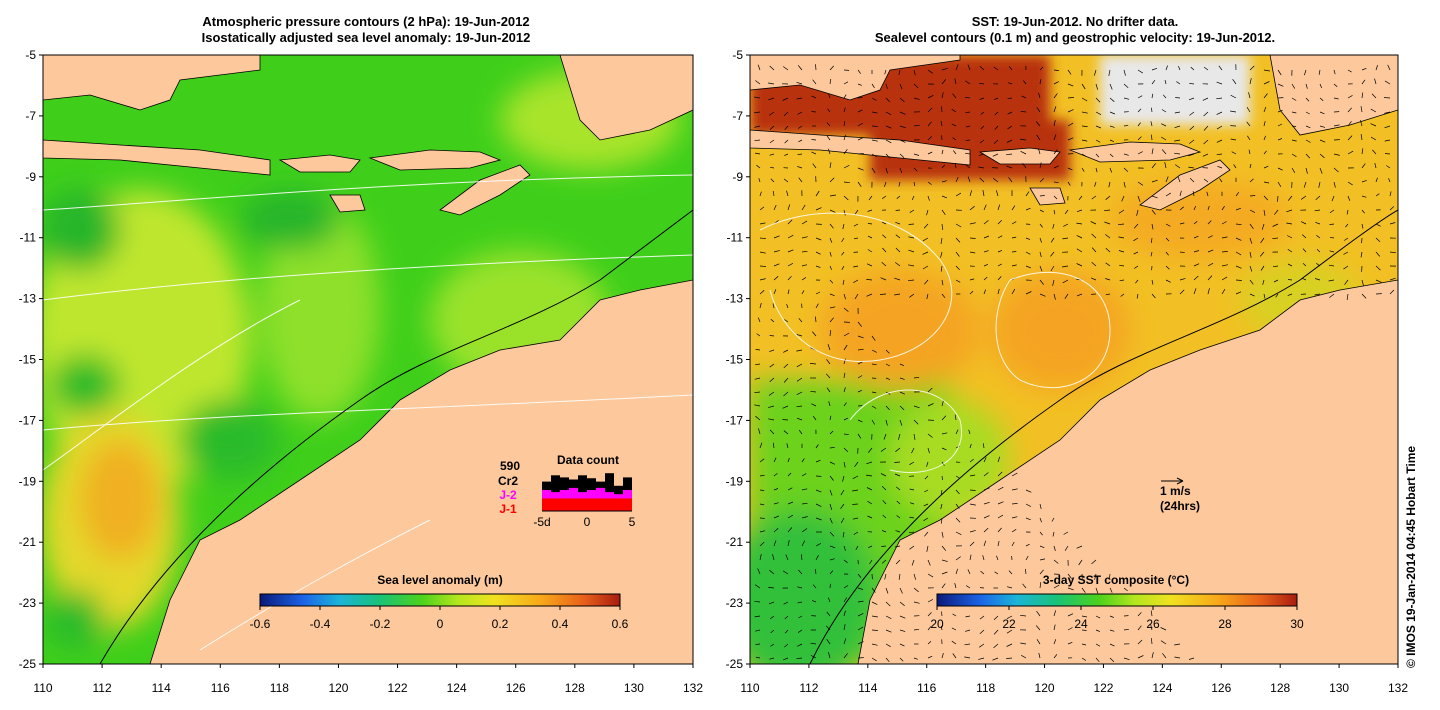  What do you see at coordinates (582, 504) in the screenshot?
I see `bar-j1` at bounding box center [582, 504].